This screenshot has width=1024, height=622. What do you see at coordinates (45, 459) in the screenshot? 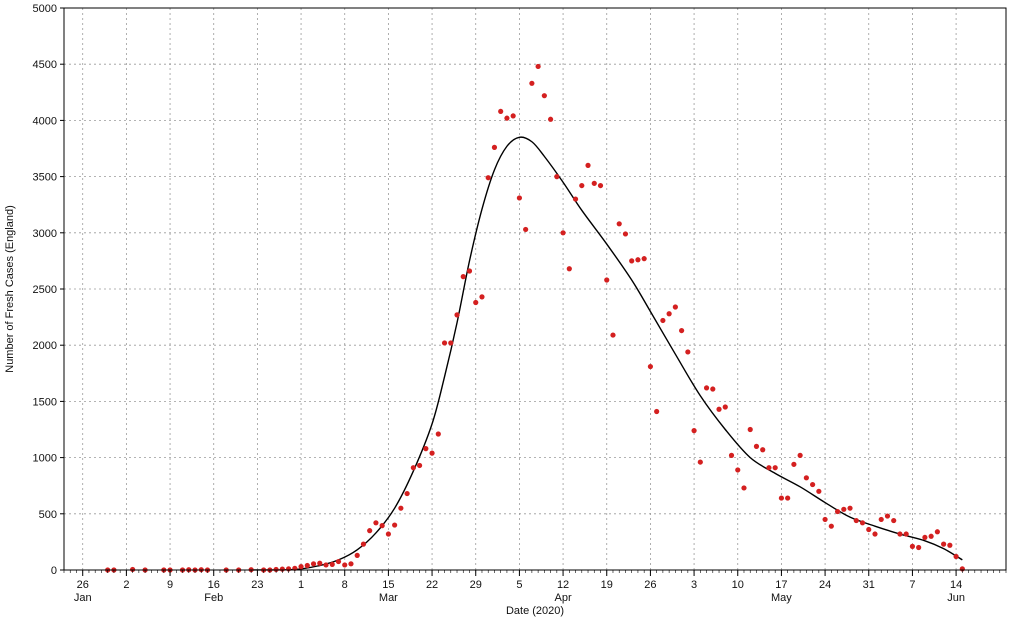
I see `y-tick-label: 1000` at bounding box center [45, 459].